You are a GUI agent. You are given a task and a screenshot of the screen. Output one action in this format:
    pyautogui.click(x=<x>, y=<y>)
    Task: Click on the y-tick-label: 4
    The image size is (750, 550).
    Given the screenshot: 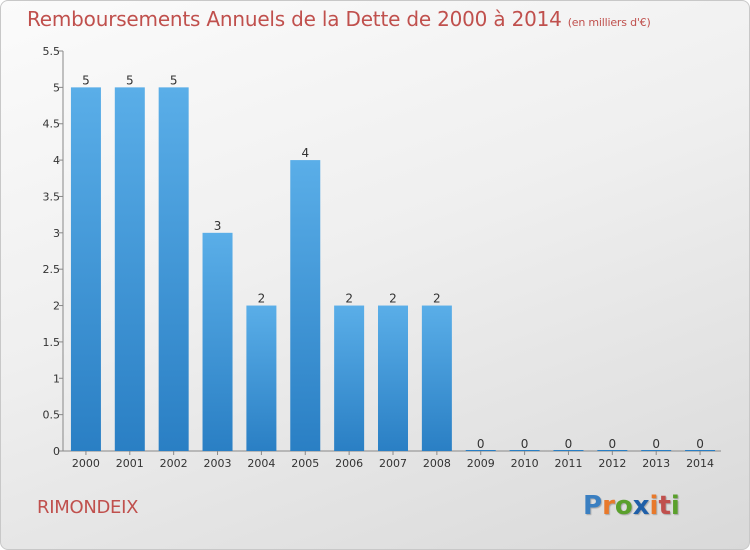 What is the action you would take?
    pyautogui.click(x=56, y=160)
    